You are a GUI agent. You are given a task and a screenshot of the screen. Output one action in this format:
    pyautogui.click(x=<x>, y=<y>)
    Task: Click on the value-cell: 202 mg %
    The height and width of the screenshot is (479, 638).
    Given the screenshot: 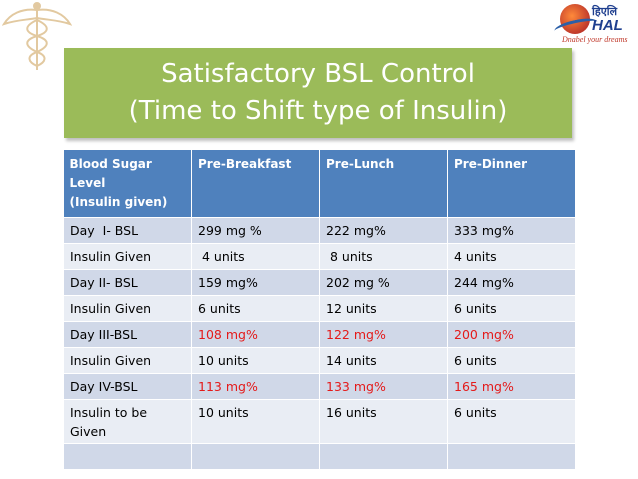 What is the action you would take?
    pyautogui.click(x=383, y=282)
    